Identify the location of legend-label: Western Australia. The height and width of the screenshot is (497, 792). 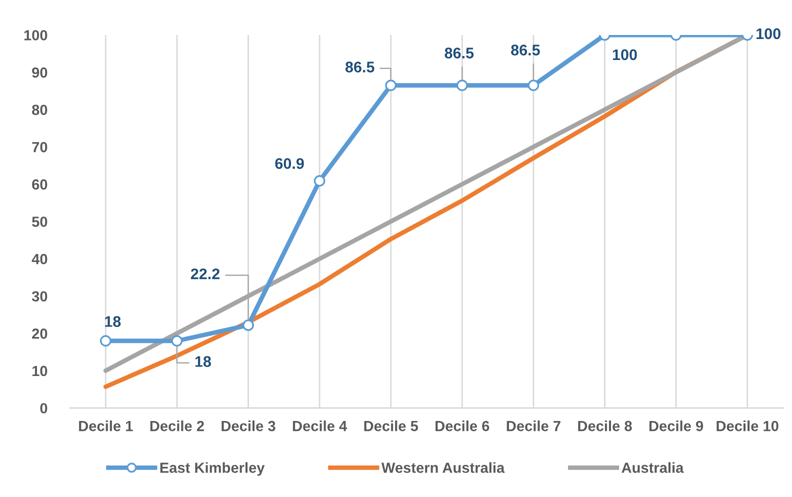
(443, 467).